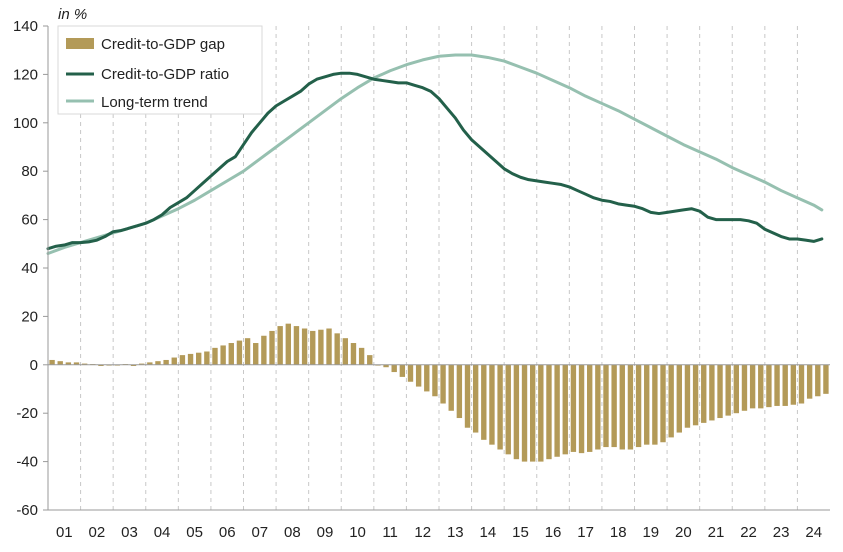 Image resolution: width=843 pixels, height=552 pixels. What do you see at coordinates (64, 532) in the screenshot?
I see `x-tick-label: 01` at bounding box center [64, 532].